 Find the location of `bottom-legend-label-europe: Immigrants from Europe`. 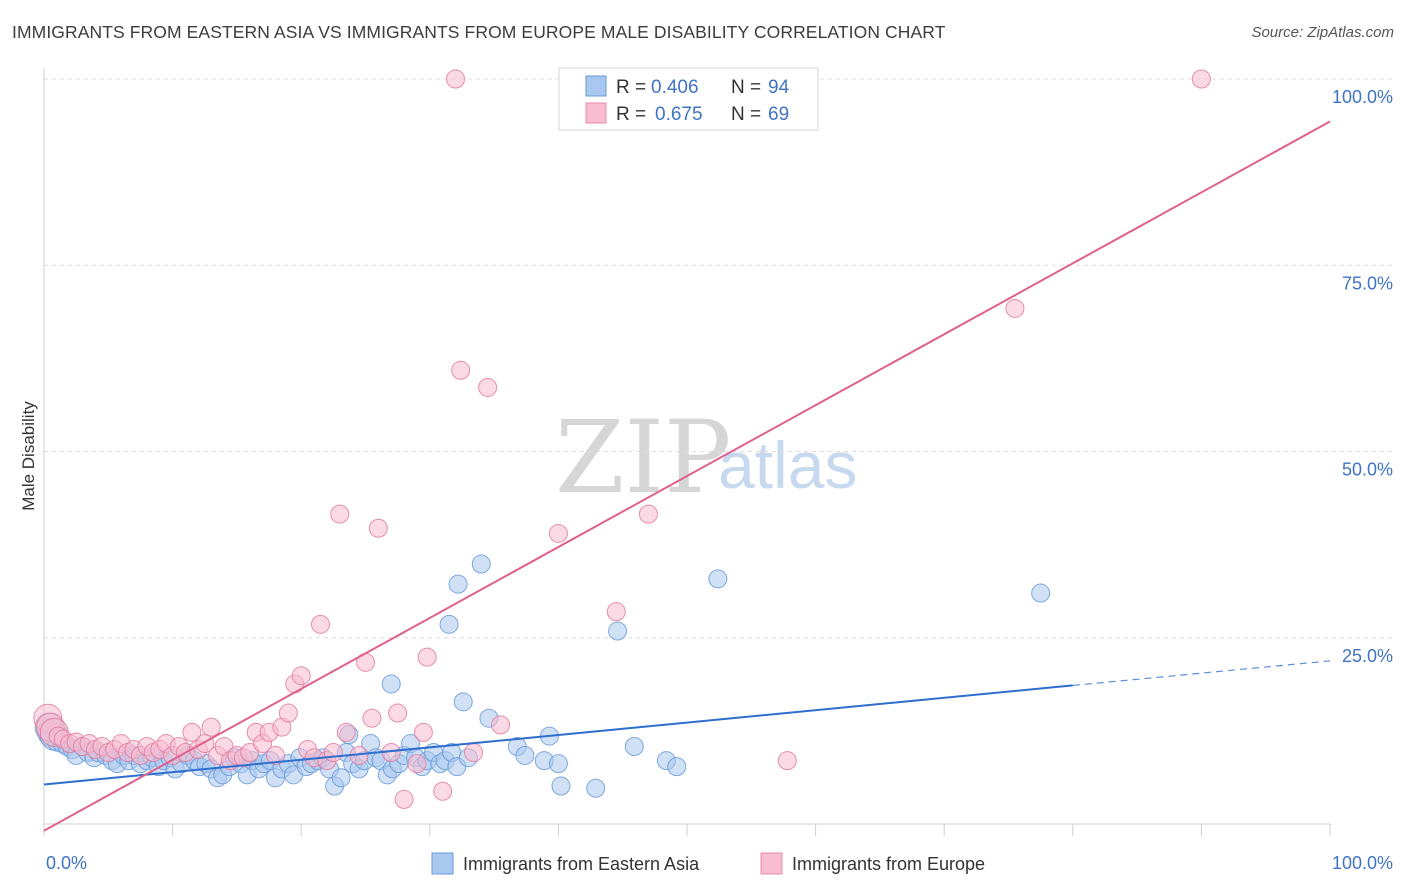

bottom-legend-label-europe: Immigrants from Europe is located at coordinates (888, 864).